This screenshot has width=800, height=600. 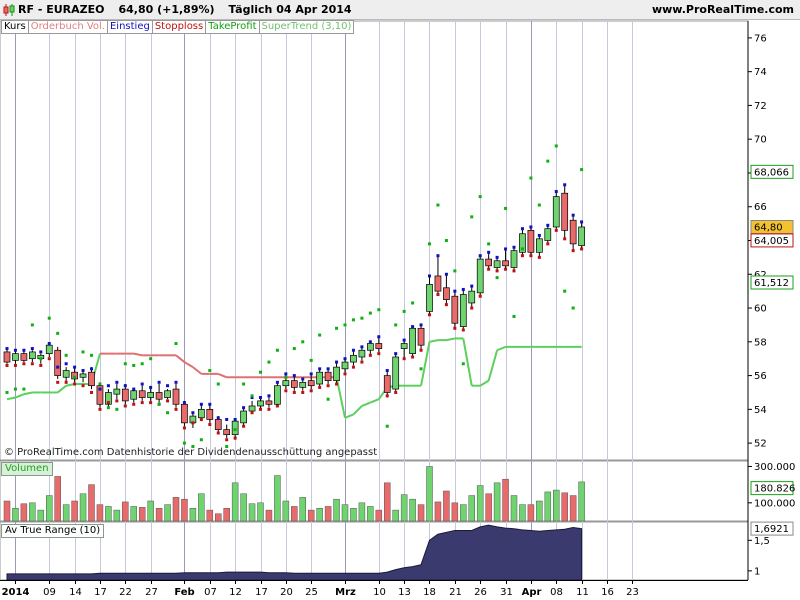 What do you see at coordinates (129, 27) in the screenshot?
I see `legend-item-2: Einstieg` at bounding box center [129, 27].